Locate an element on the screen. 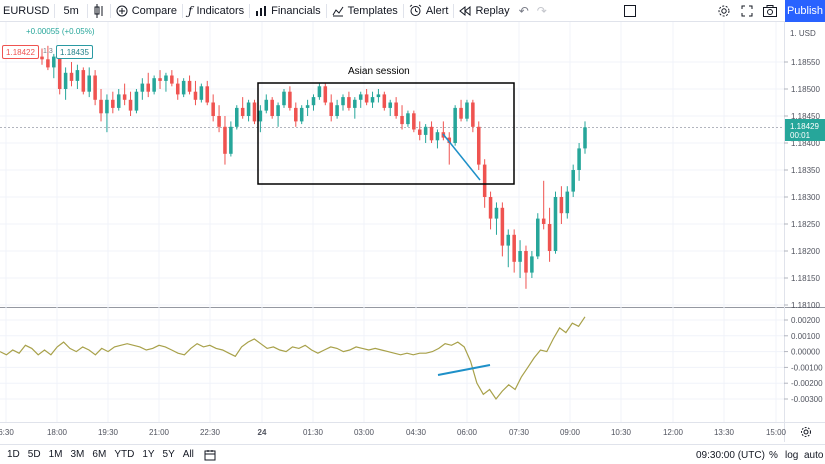 This screenshot has width=825, height=464. sell-button: 1.18422 is located at coordinates (20, 52).